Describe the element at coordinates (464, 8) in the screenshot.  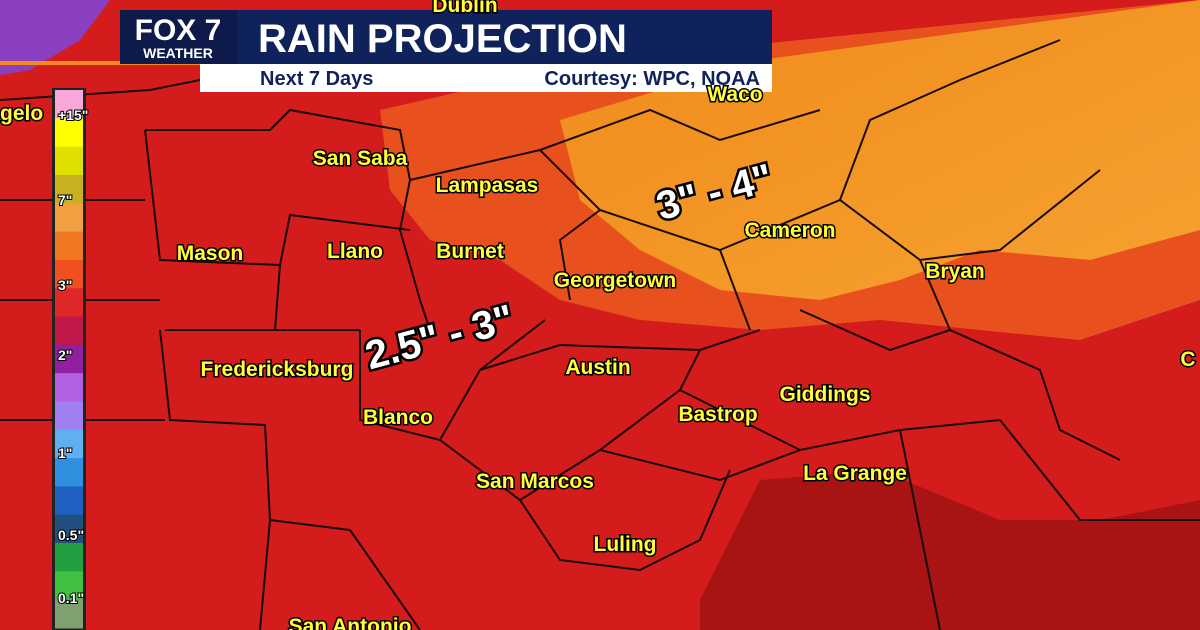
I see `city-label: Dublin` at that location.